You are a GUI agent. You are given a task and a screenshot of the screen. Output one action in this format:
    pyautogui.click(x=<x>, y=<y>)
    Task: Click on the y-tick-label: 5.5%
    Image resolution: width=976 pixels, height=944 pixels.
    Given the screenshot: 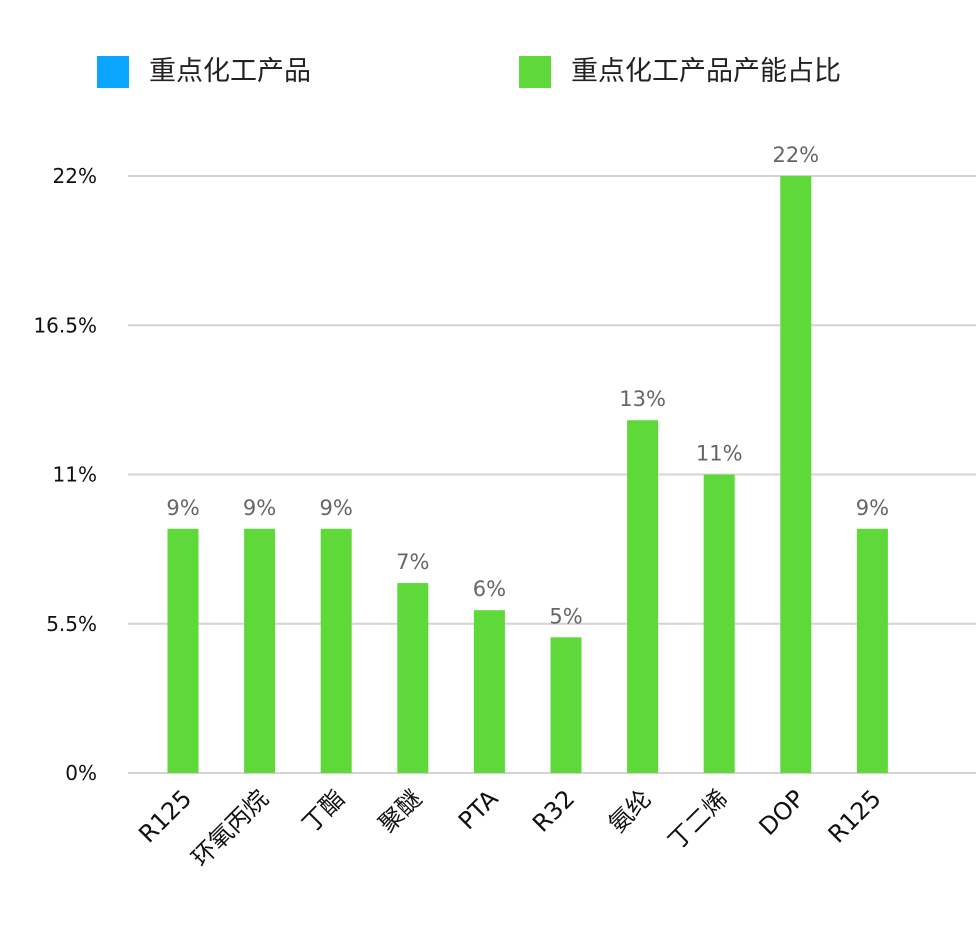 What is the action you would take?
    pyautogui.click(x=71, y=624)
    